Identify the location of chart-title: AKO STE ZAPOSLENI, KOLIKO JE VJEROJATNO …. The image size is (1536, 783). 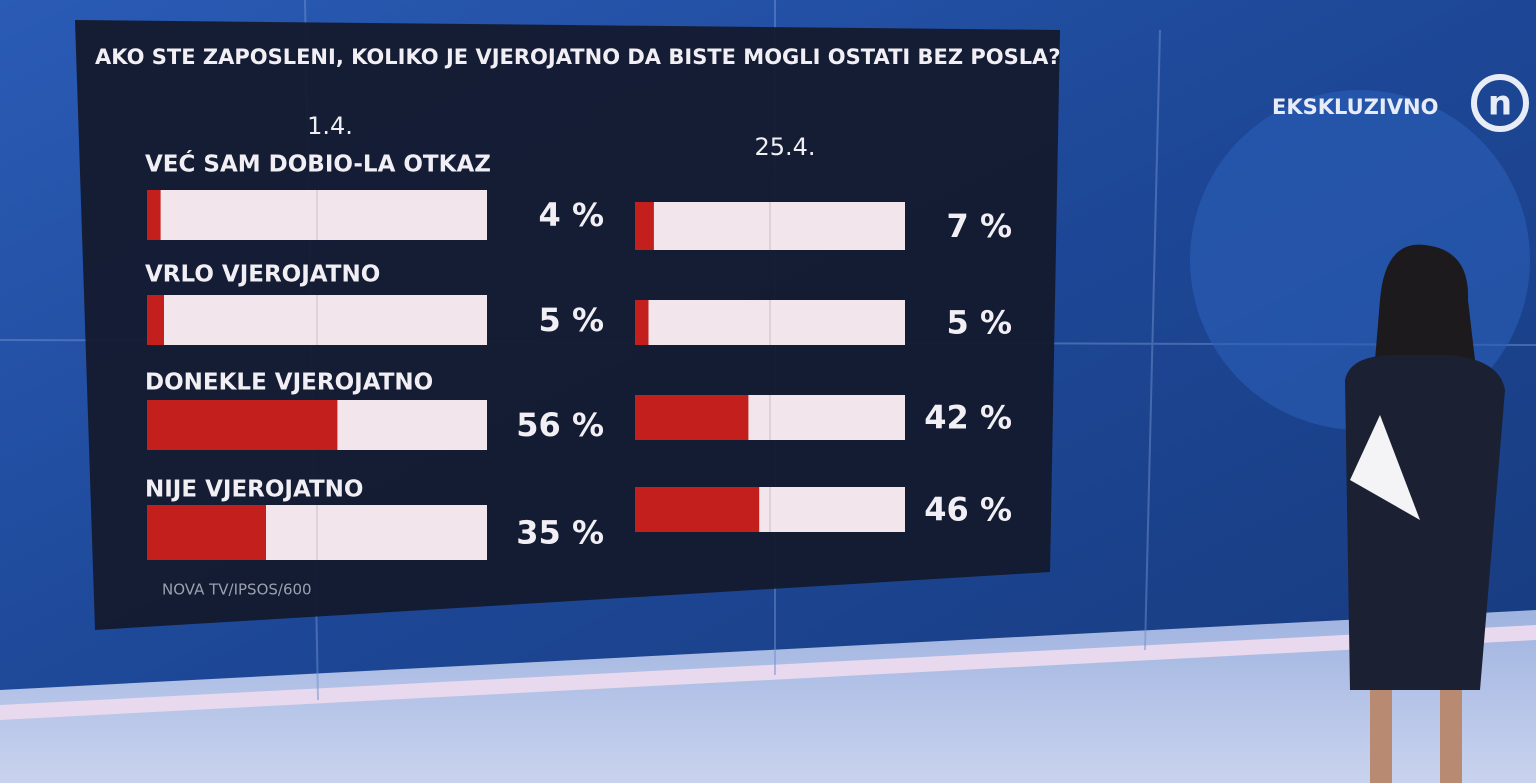
(578, 57).